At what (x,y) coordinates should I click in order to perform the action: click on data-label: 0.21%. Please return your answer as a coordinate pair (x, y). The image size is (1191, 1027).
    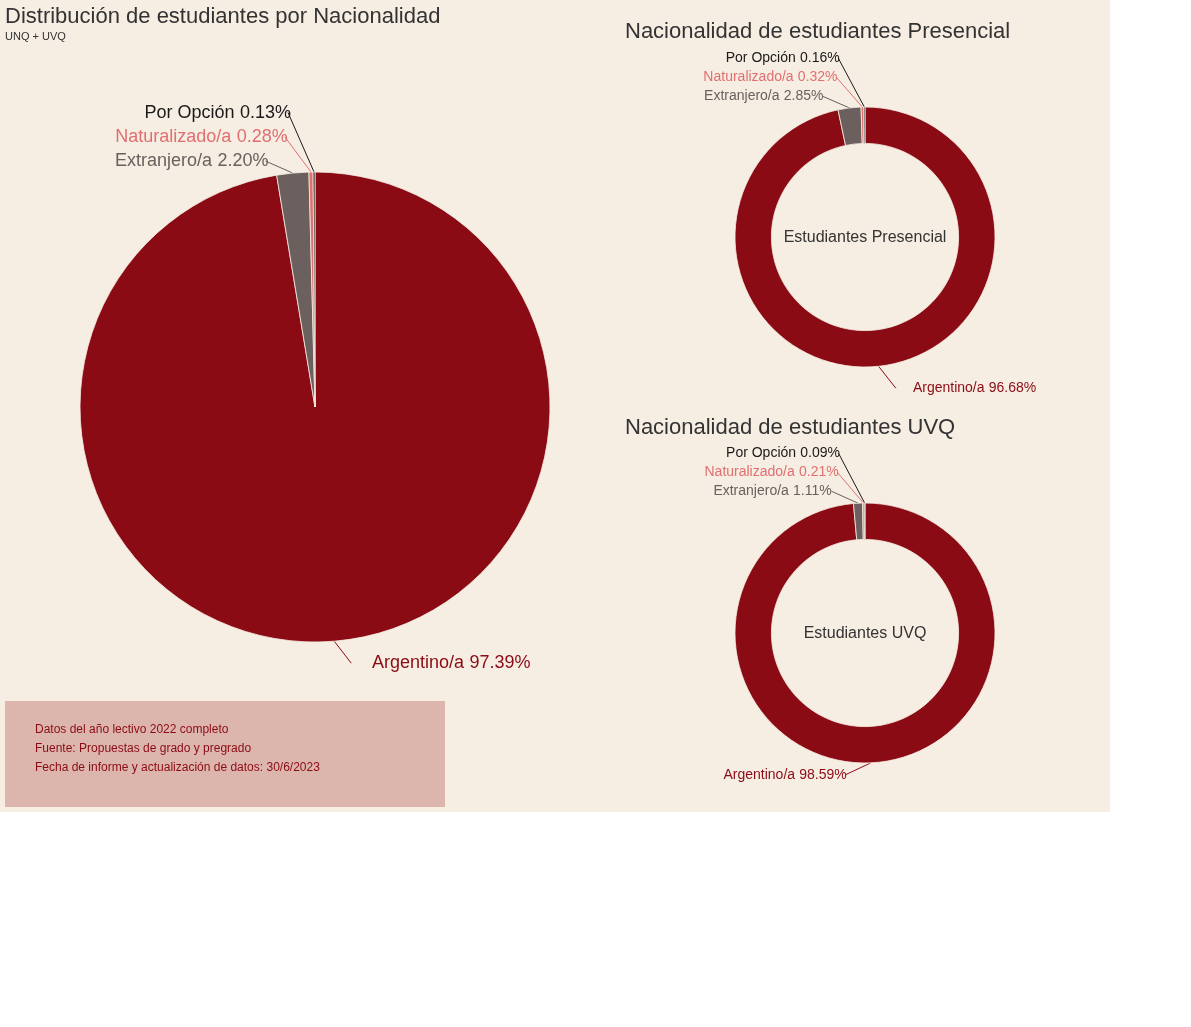
    Looking at the image, I should click on (818, 471).